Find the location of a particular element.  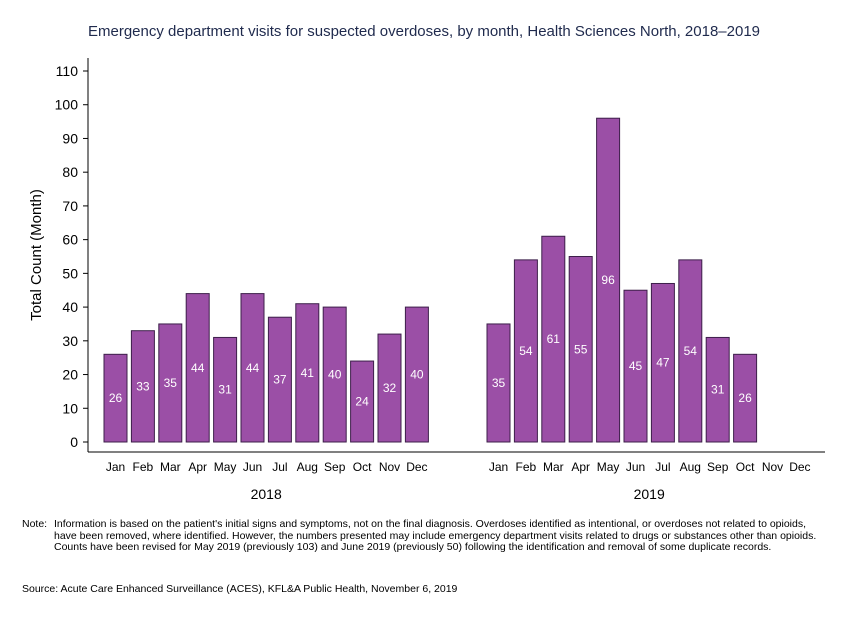

y-tick-label: 80 is located at coordinates (70, 172).